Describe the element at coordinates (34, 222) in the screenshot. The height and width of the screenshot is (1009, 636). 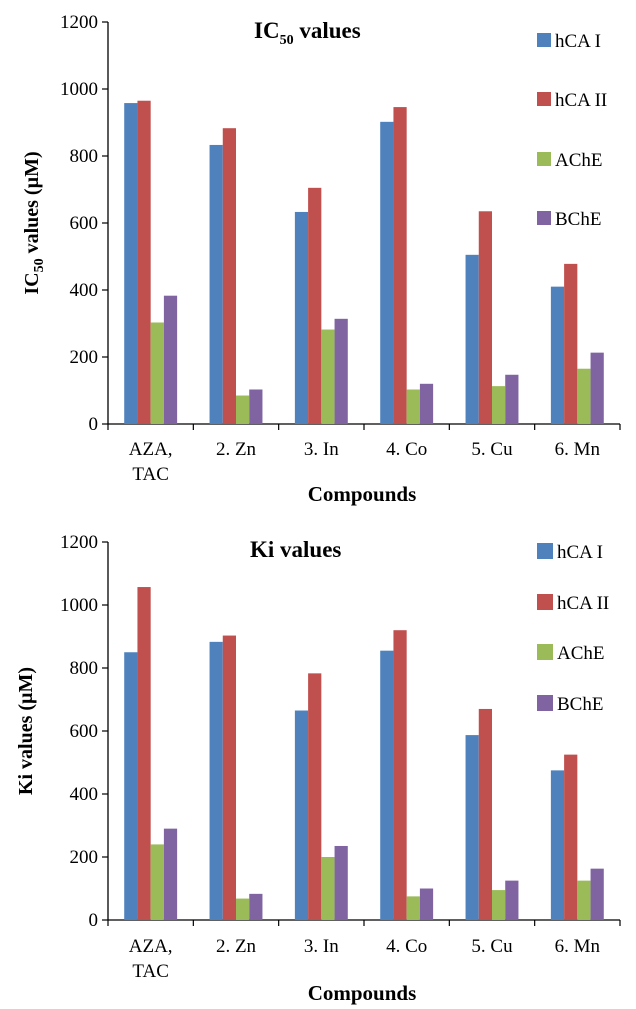
I see `y-axis-label: IC50 values (µM)` at that location.